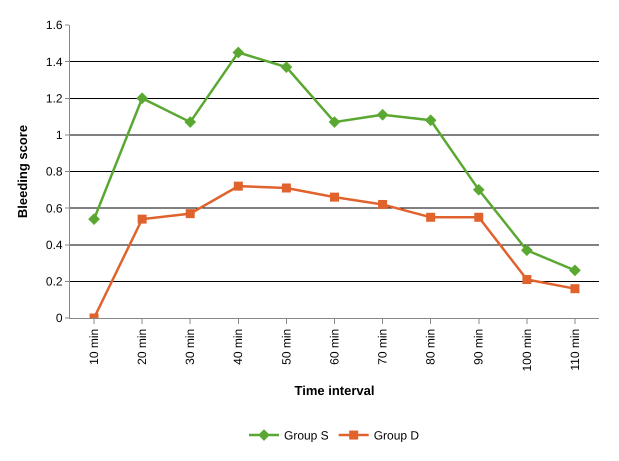 The height and width of the screenshot is (461, 619). Describe the element at coordinates (431, 346) in the screenshot. I see `x-tick-label: 80 min` at that location.